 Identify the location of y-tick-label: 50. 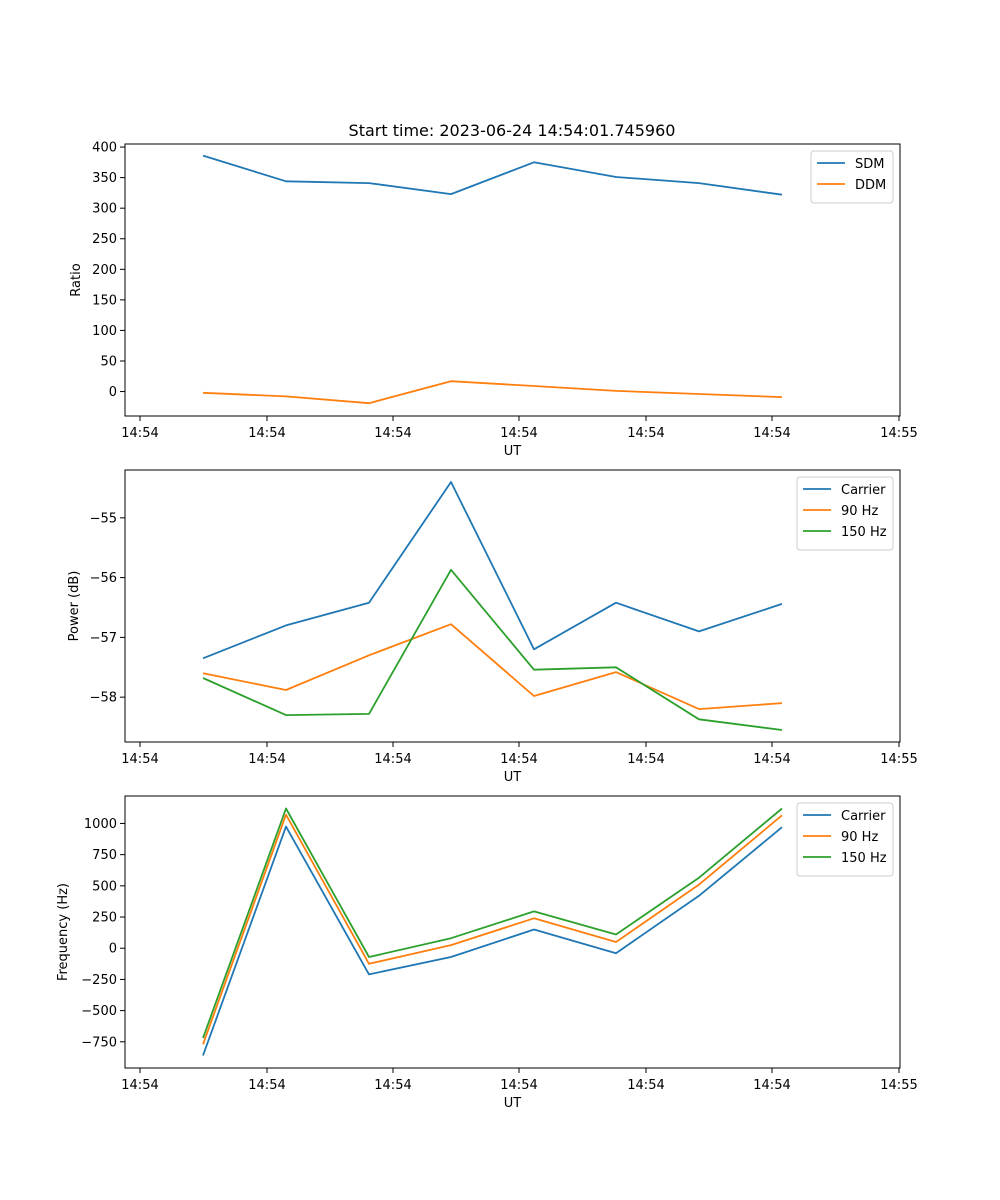
(108, 361).